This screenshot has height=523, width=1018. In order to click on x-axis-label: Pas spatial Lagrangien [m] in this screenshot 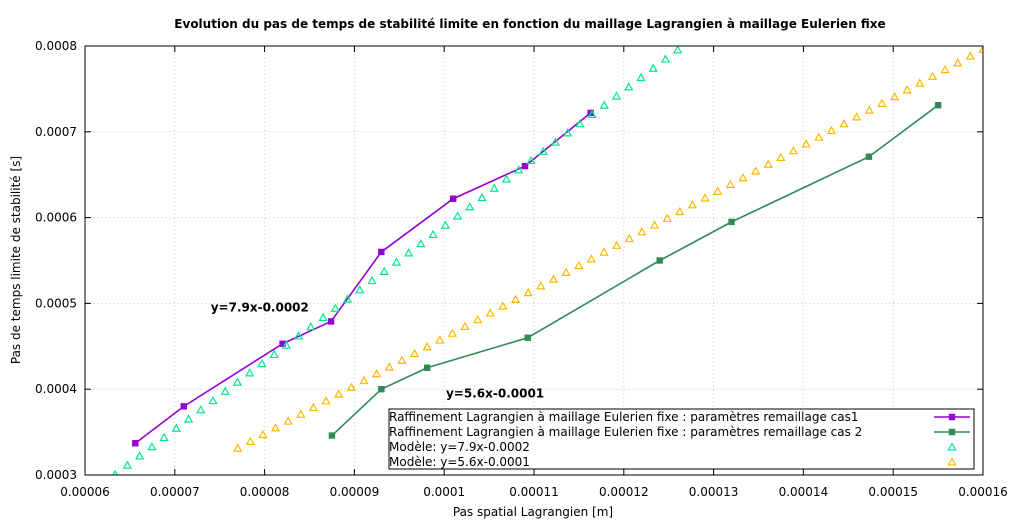, I will do `click(533, 512)`.